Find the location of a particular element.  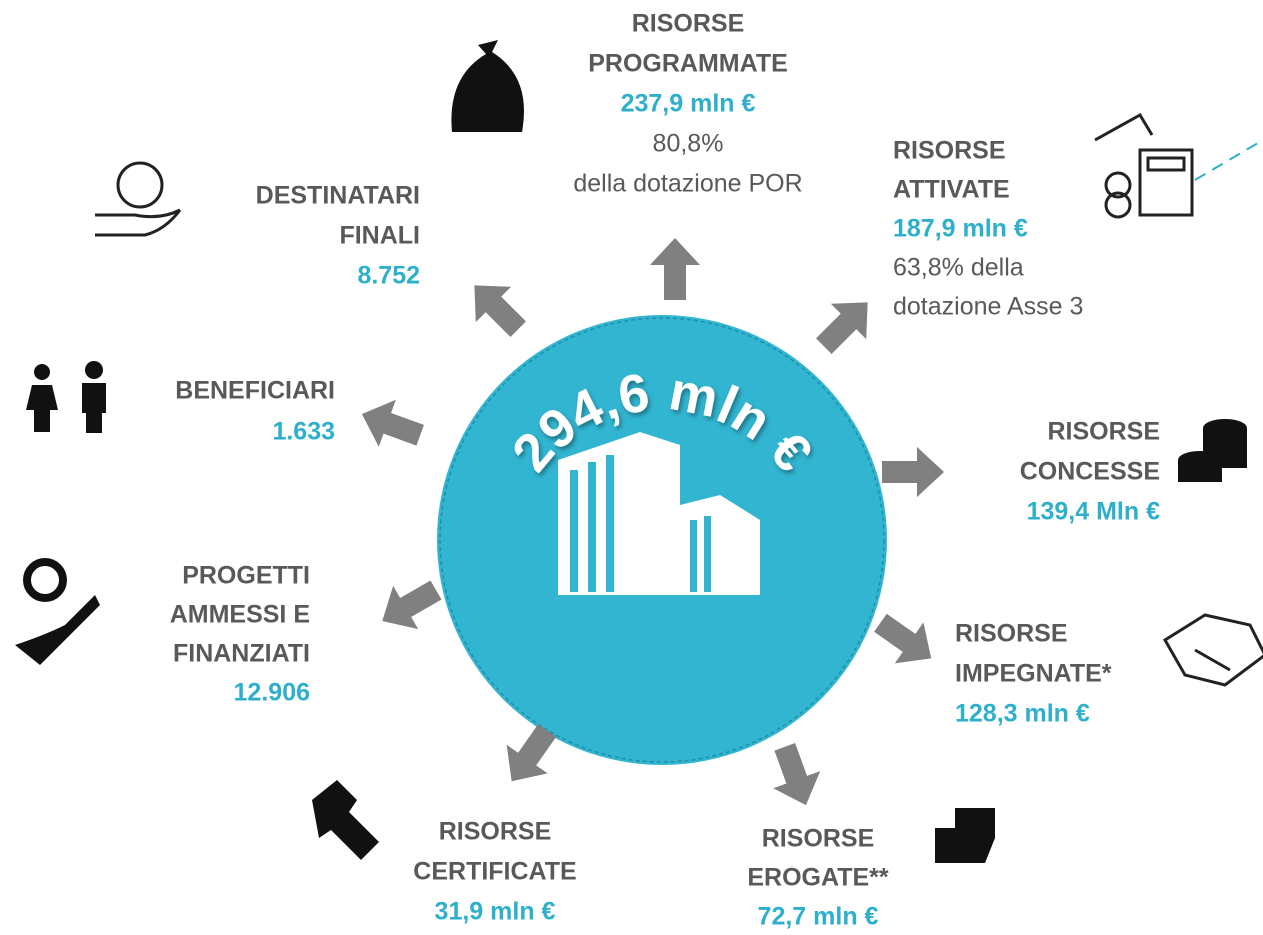

item-value: 8.752 is located at coordinates (388, 276).